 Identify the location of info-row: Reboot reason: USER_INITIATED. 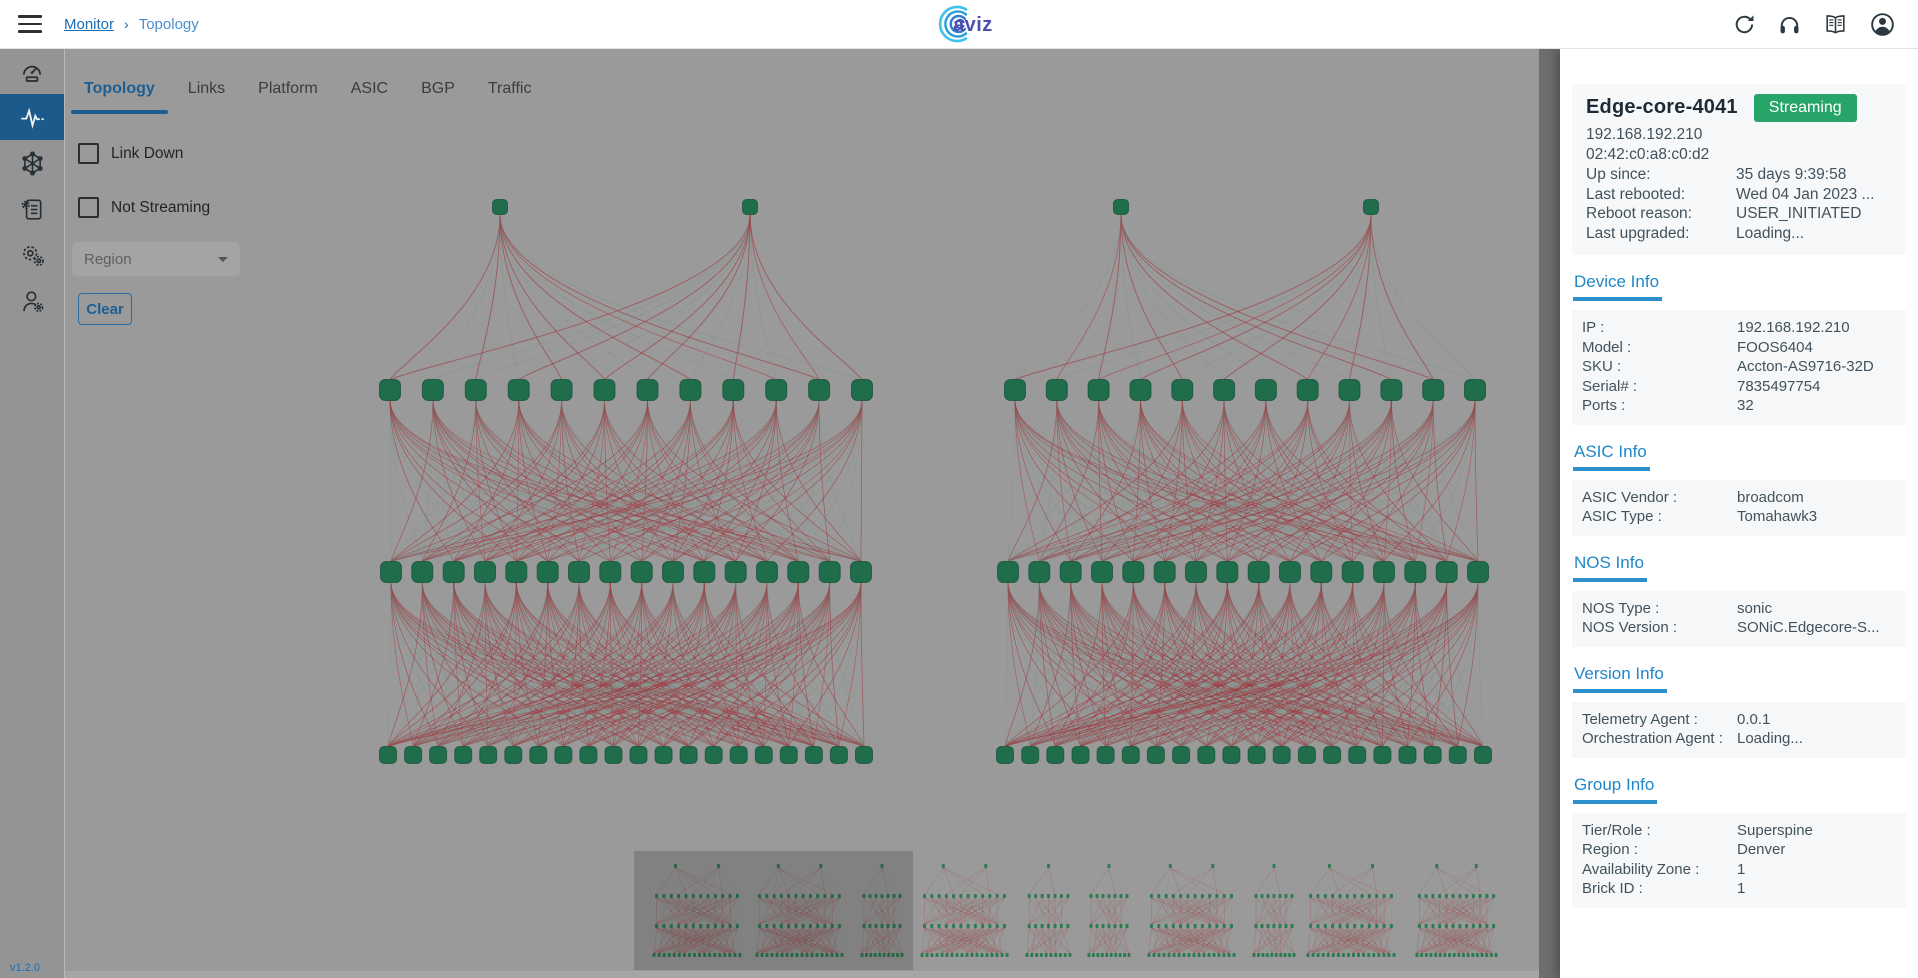
(1739, 214).